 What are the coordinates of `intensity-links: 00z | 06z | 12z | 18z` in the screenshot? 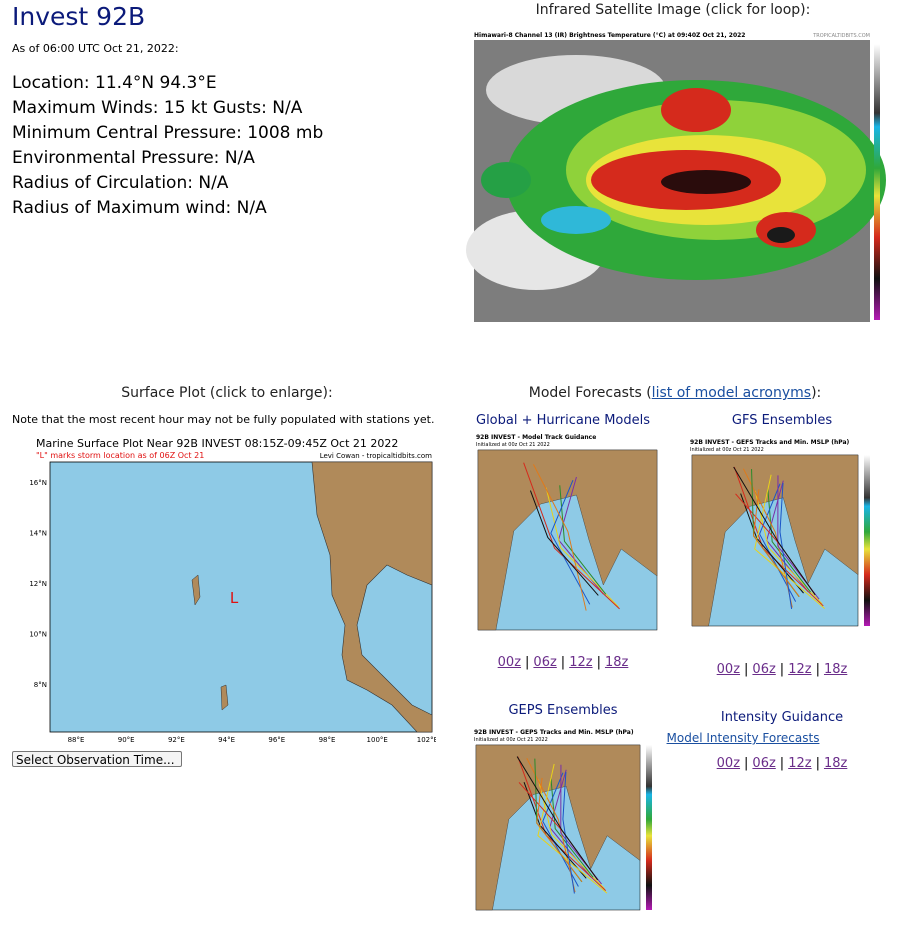 It's located at (782, 763).